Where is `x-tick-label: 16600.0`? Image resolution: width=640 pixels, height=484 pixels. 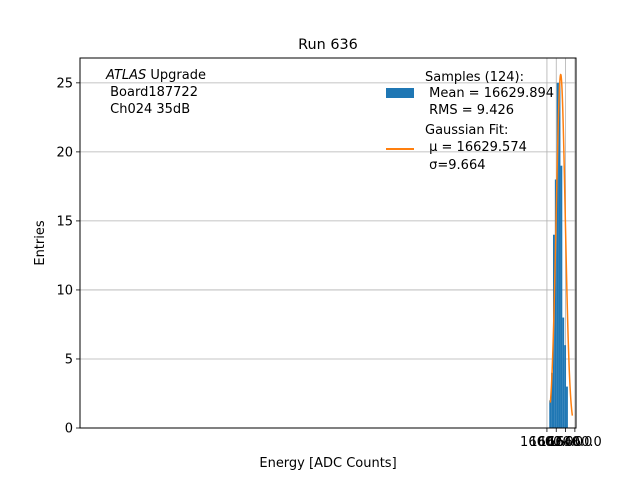 x-tick-label: 16600.0 is located at coordinates (547, 442).